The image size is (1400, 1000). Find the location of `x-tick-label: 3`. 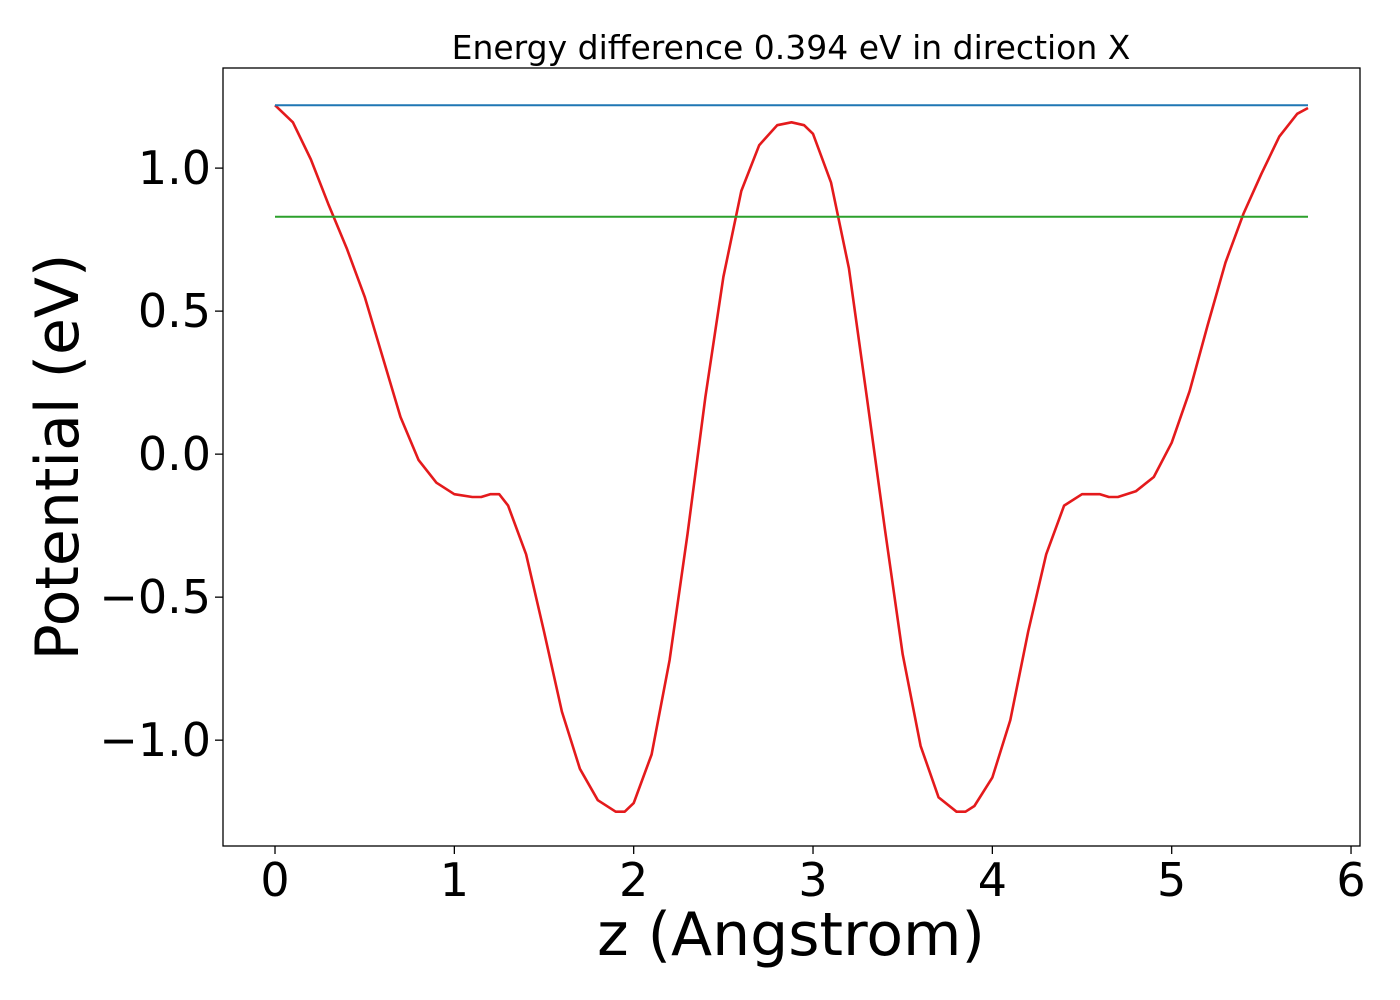

x-tick-label: 3 is located at coordinates (812, 880).